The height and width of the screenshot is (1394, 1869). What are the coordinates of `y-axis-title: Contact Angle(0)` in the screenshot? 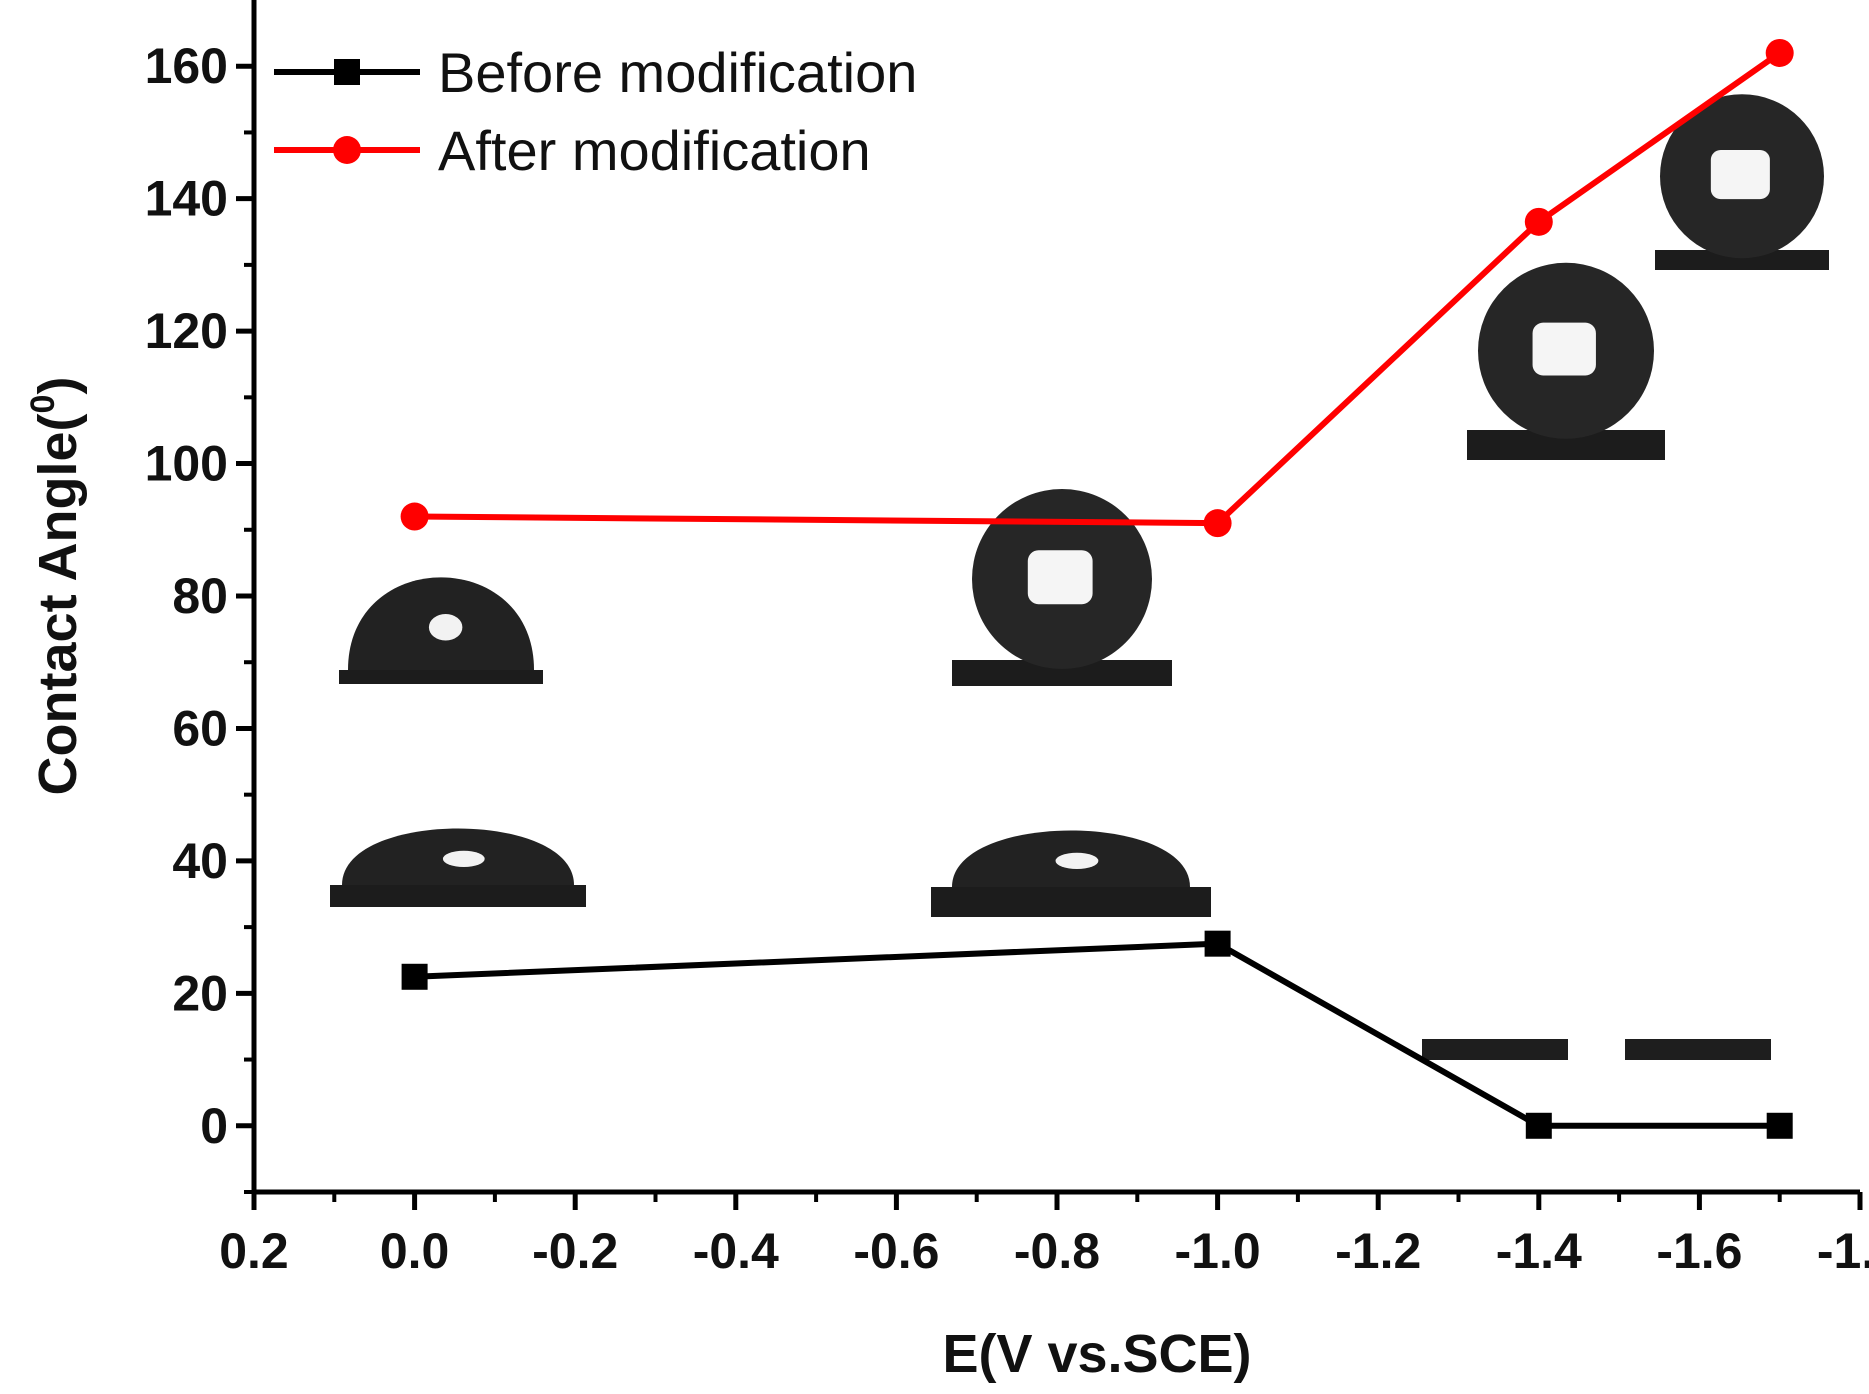 It's located at (56, 586).